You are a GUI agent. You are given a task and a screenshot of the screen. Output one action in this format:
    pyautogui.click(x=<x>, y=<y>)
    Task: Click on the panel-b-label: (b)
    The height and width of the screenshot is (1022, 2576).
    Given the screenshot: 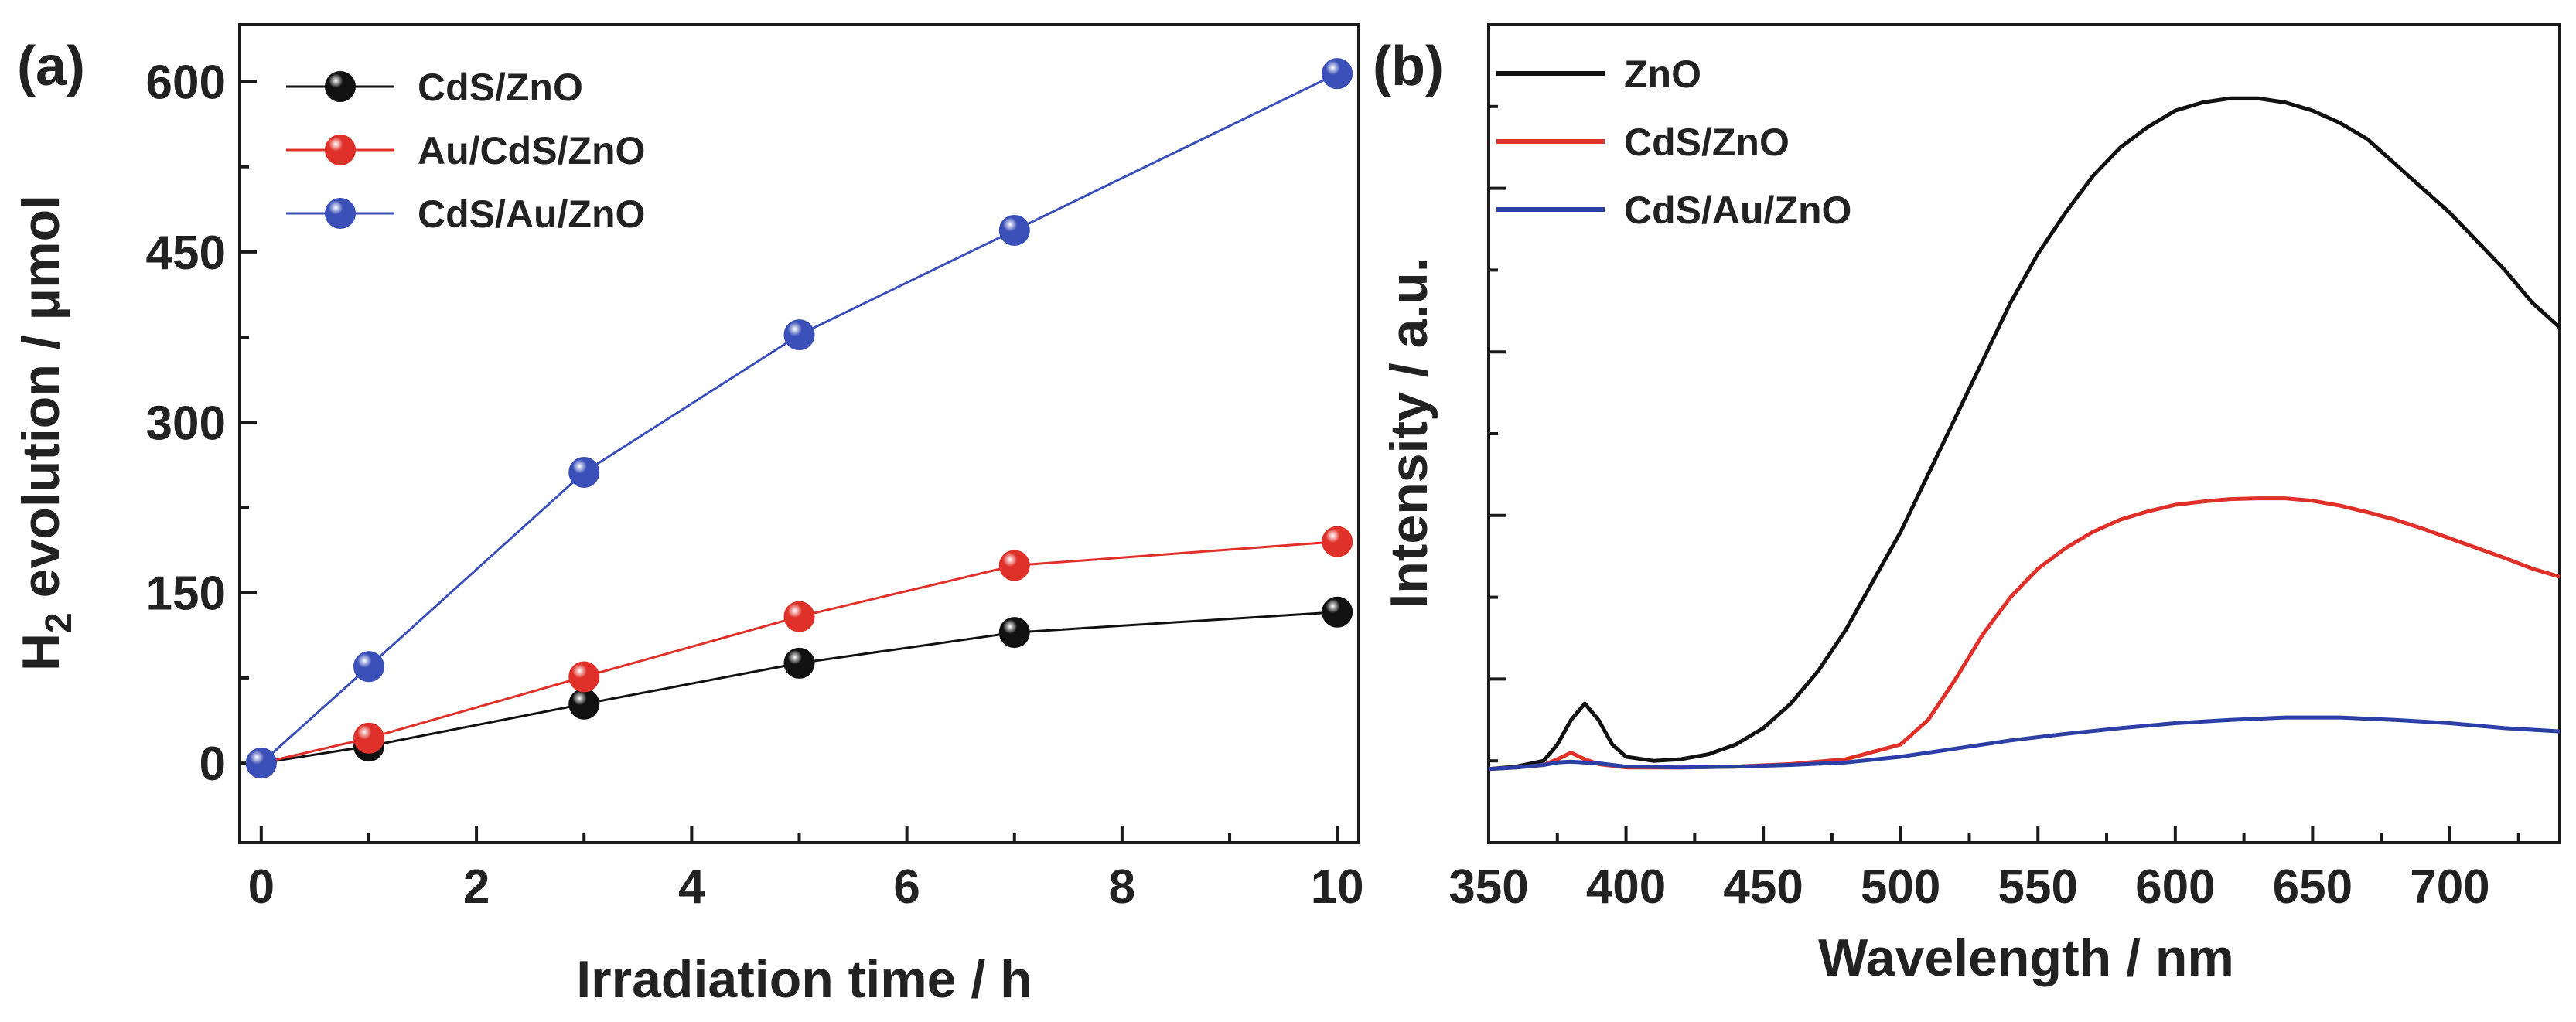 What is the action you would take?
    pyautogui.click(x=1409, y=66)
    